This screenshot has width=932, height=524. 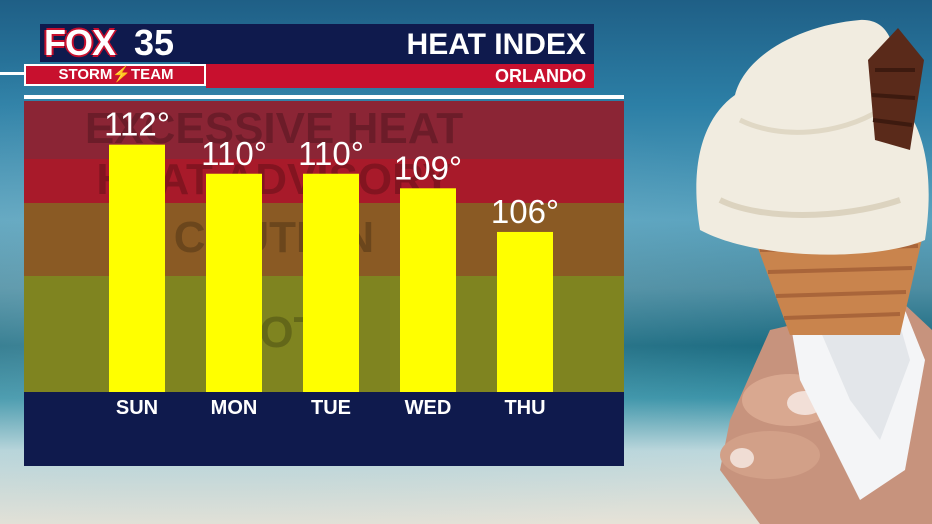 I want to click on value-label-wed: 109°, so click(x=428, y=167).